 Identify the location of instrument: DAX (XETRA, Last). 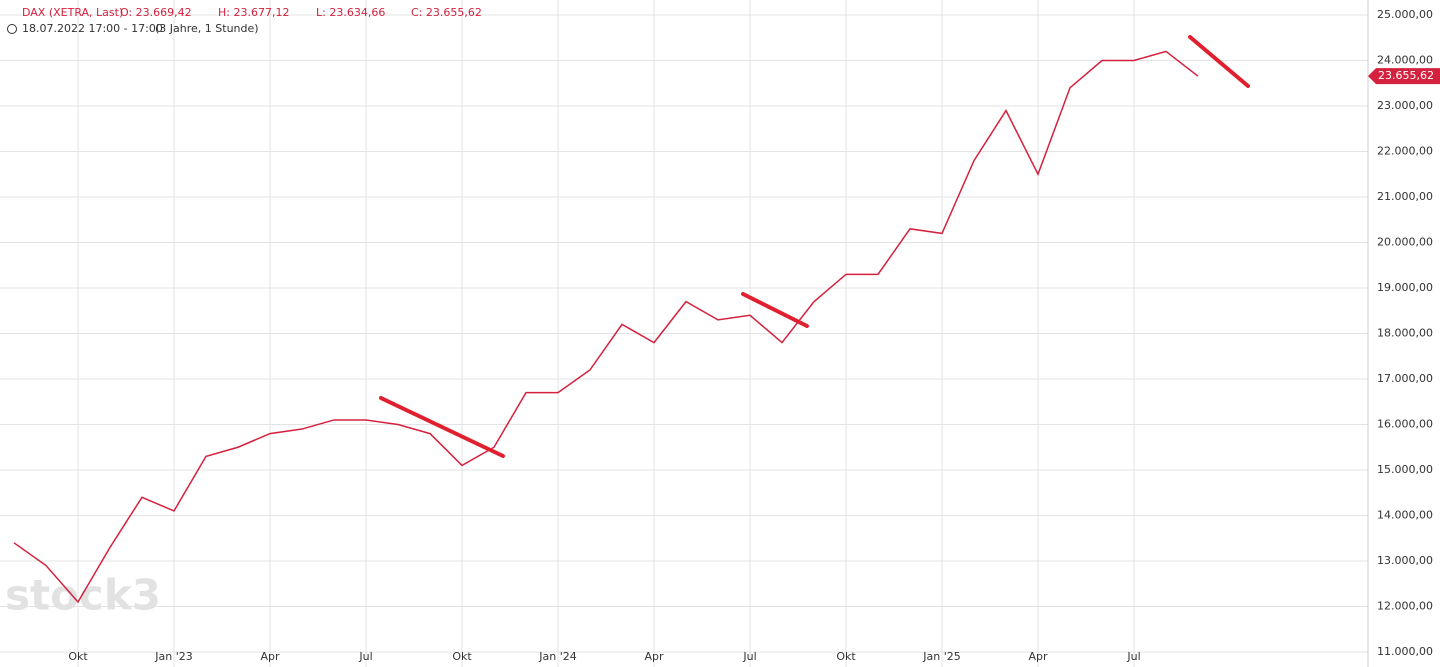
(72, 12).